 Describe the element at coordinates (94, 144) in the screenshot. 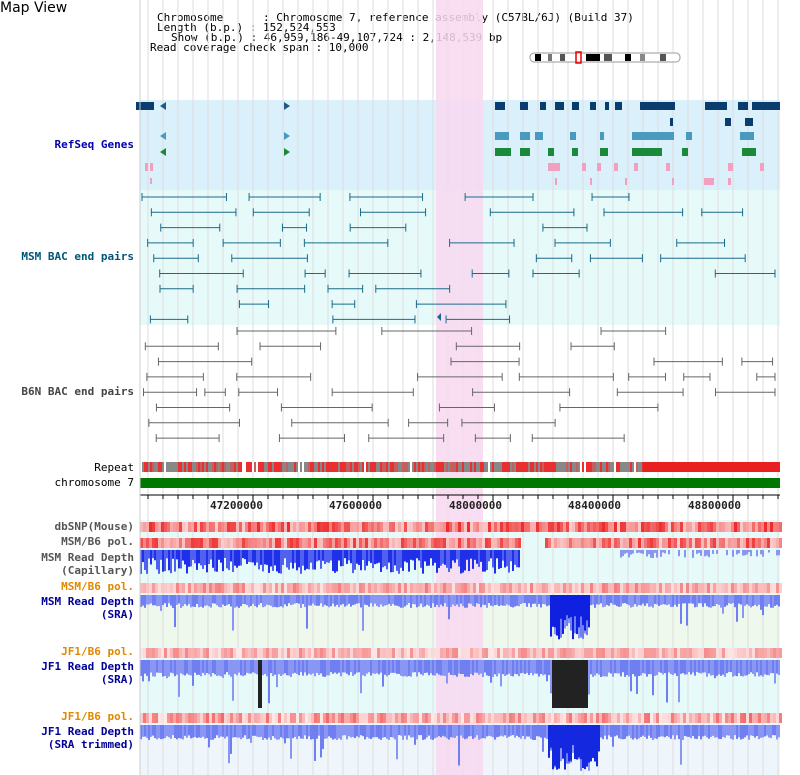

I see `track-label-refseq: RefSeq Genes` at that location.